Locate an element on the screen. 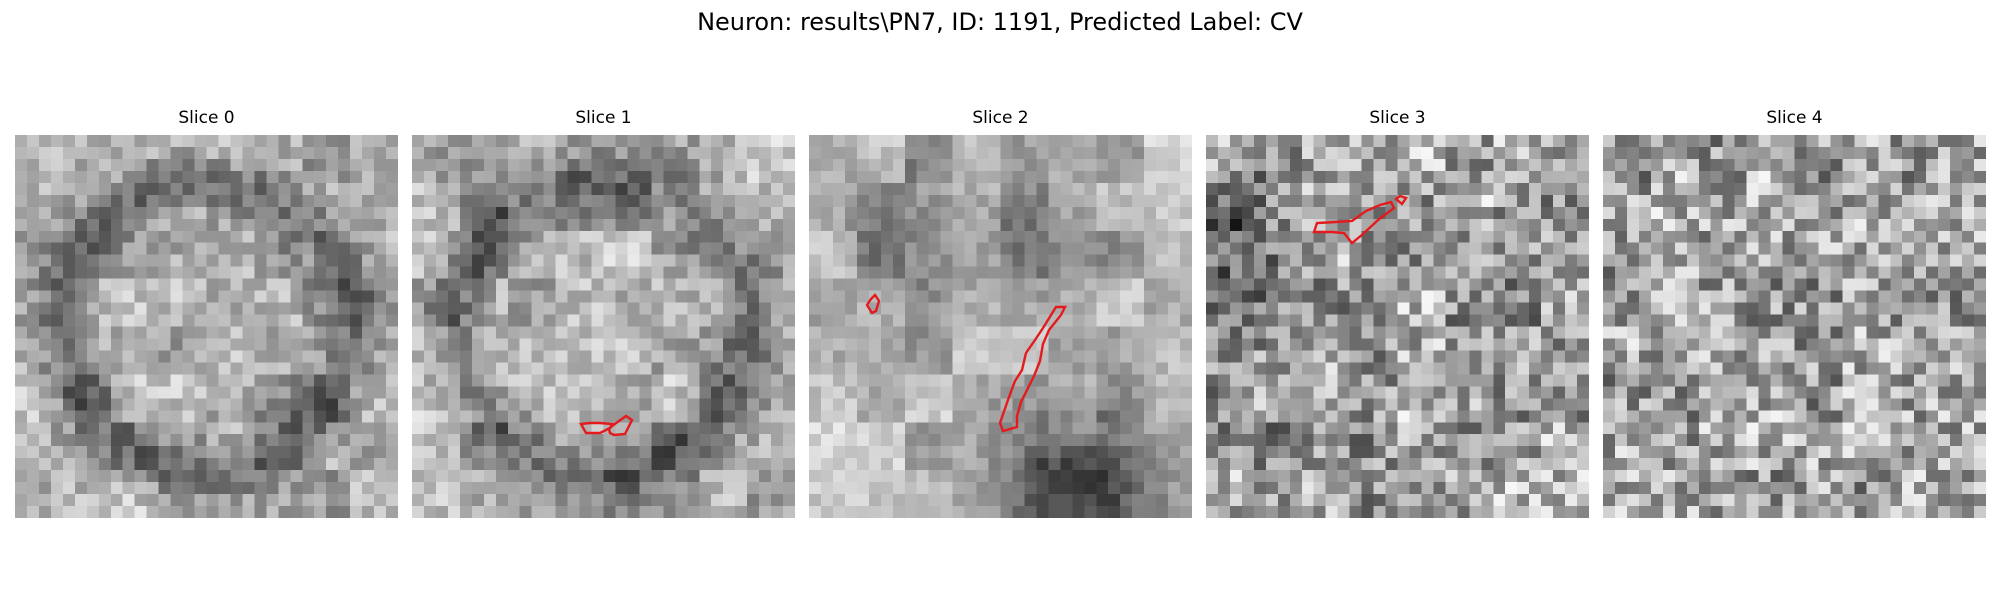 The height and width of the screenshot is (600, 2000). slice-4-image is located at coordinates (1794, 326).